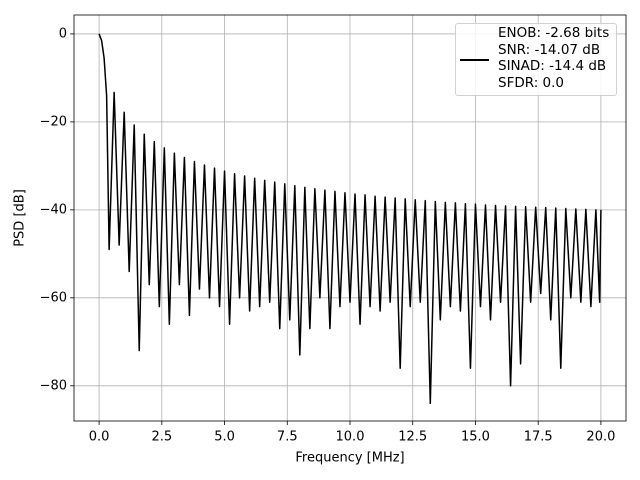 Image resolution: width=640 pixels, height=480 pixels. What do you see at coordinates (412, 437) in the screenshot?
I see `x-tick-label: 12.5` at bounding box center [412, 437].